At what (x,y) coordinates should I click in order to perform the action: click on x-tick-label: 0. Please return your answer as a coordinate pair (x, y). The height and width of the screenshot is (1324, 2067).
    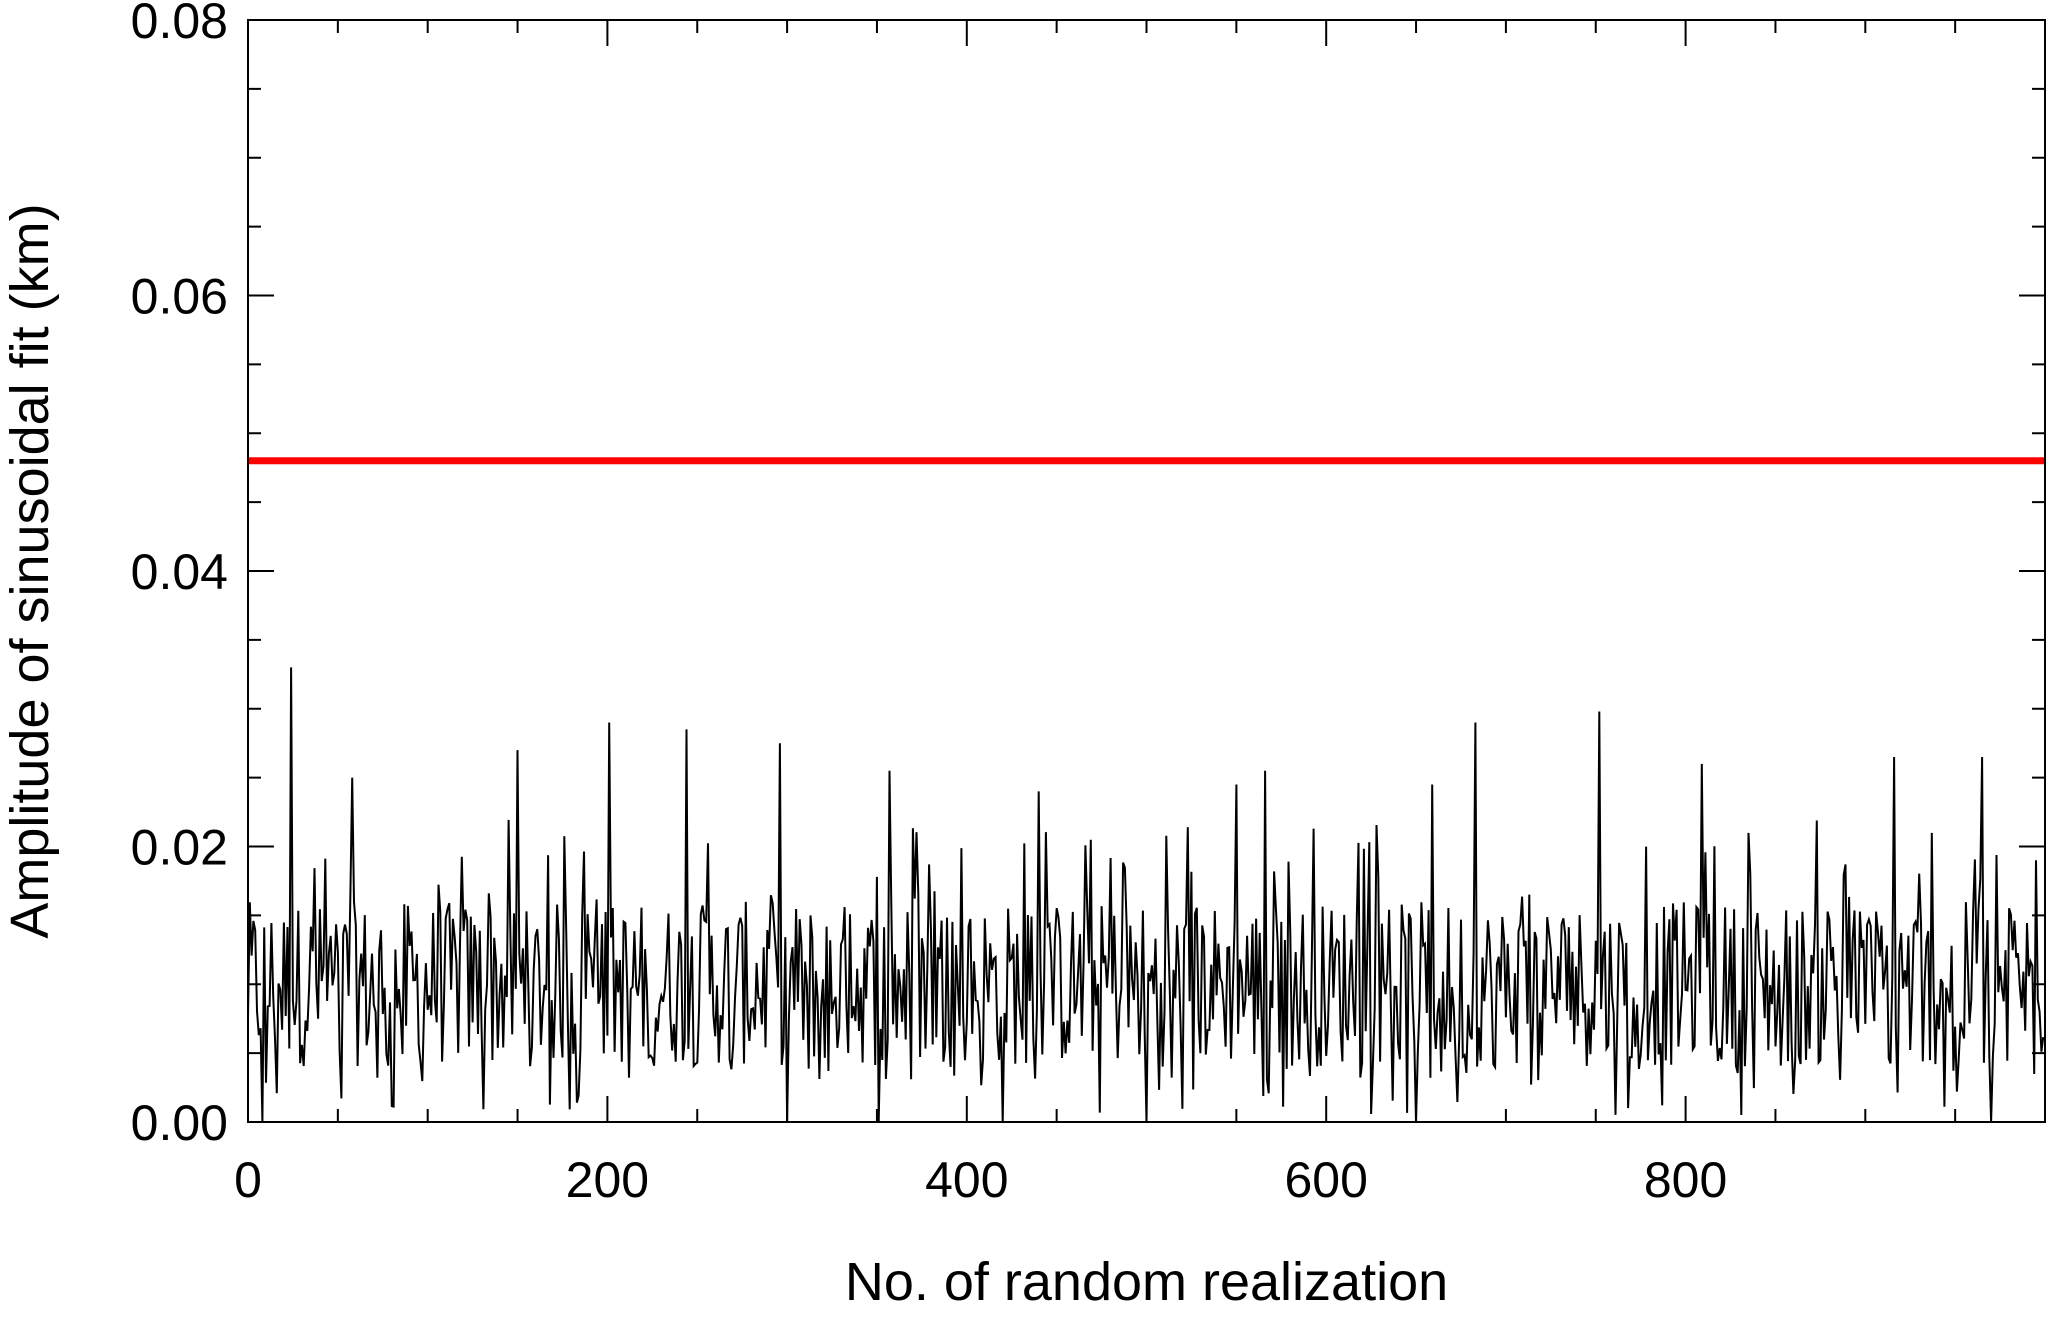
    Looking at the image, I should click on (248, 1180).